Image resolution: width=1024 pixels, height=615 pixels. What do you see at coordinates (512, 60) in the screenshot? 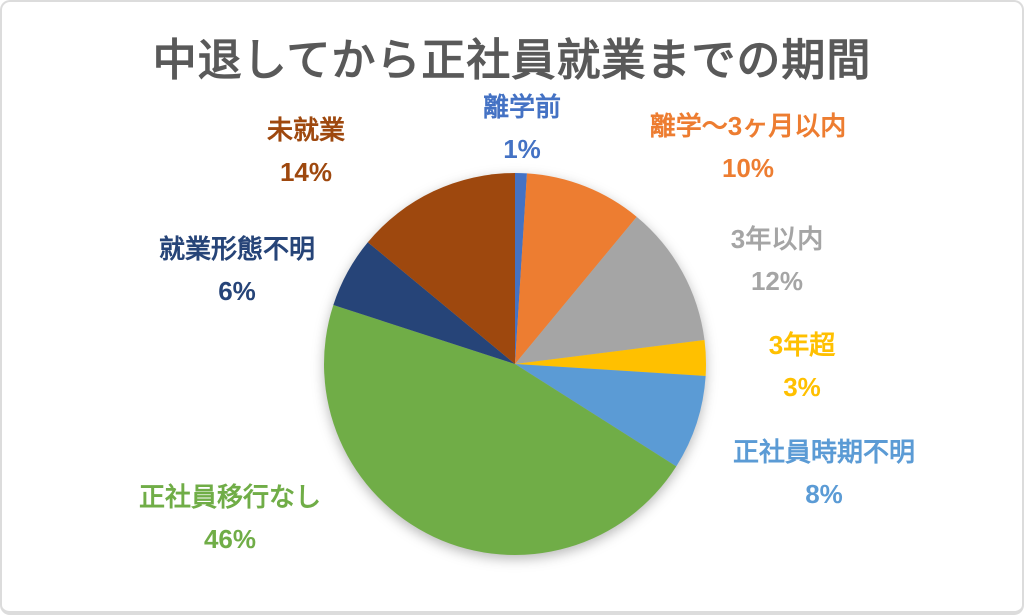
I see `chart-title: 中退してから正社員就業までの期間` at bounding box center [512, 60].